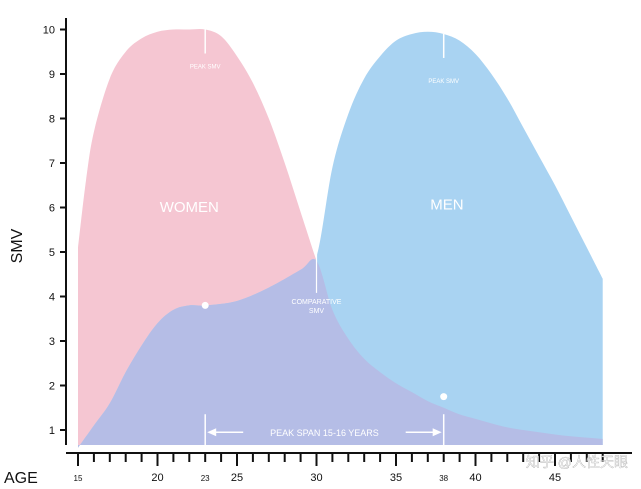  What do you see at coordinates (444, 397) in the screenshot?
I see `men-dot` at bounding box center [444, 397].